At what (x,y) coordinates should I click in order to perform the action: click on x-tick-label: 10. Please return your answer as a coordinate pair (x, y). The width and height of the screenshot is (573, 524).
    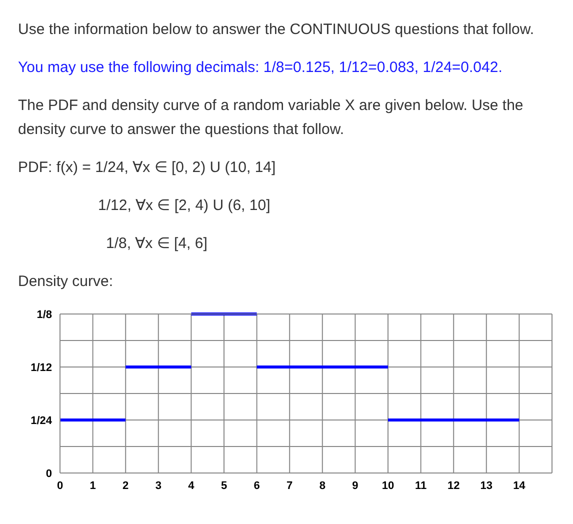
    Looking at the image, I should click on (388, 486).